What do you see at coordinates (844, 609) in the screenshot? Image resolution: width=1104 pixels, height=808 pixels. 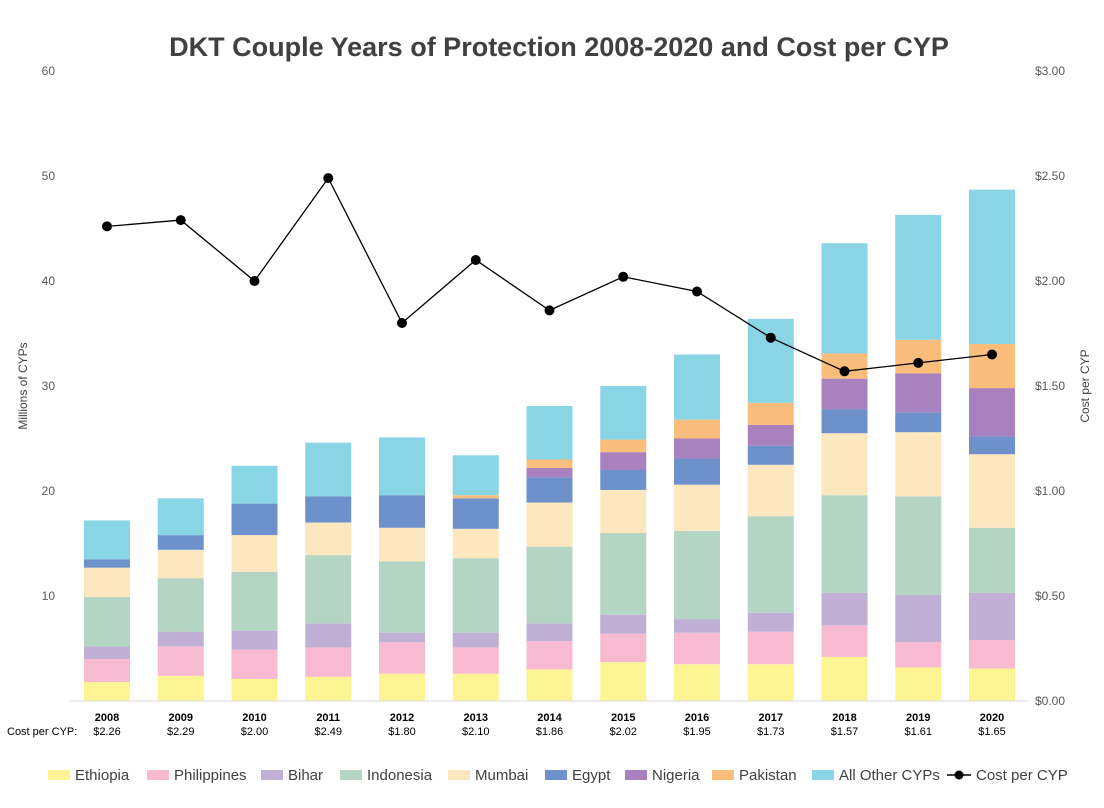 I see `bar-bihar-2018` at bounding box center [844, 609].